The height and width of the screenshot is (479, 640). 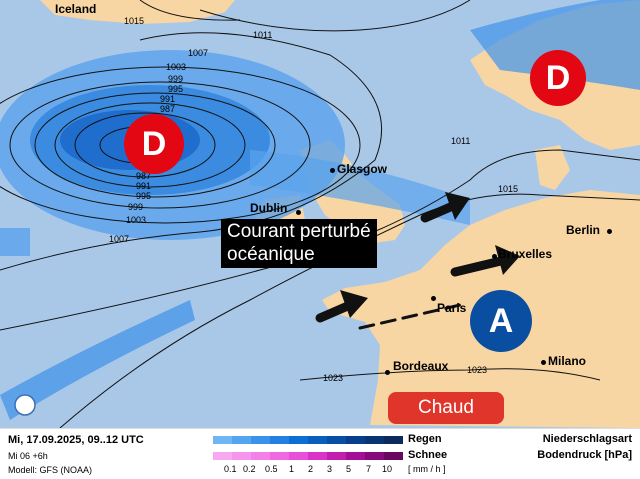 What do you see at coordinates (76, 9) in the screenshot?
I see `city-iceland: Iceland` at bounding box center [76, 9].